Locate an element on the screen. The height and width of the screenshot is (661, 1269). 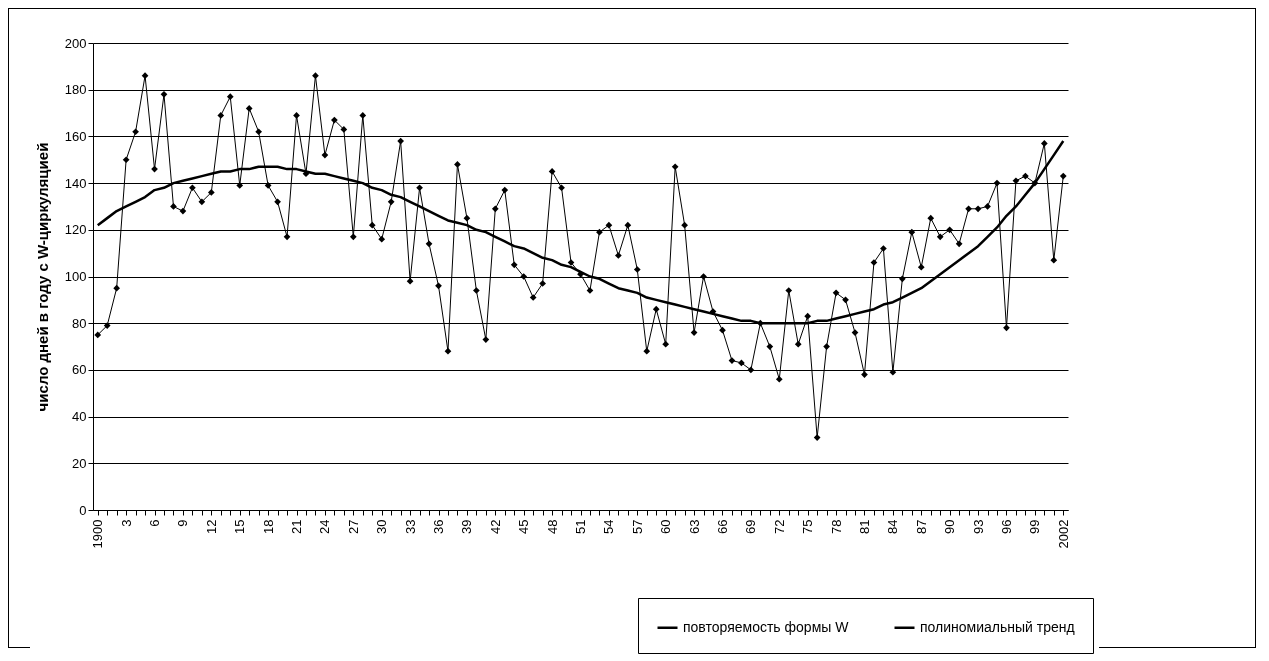
x-tick-label: 69 is located at coordinates (751, 526).